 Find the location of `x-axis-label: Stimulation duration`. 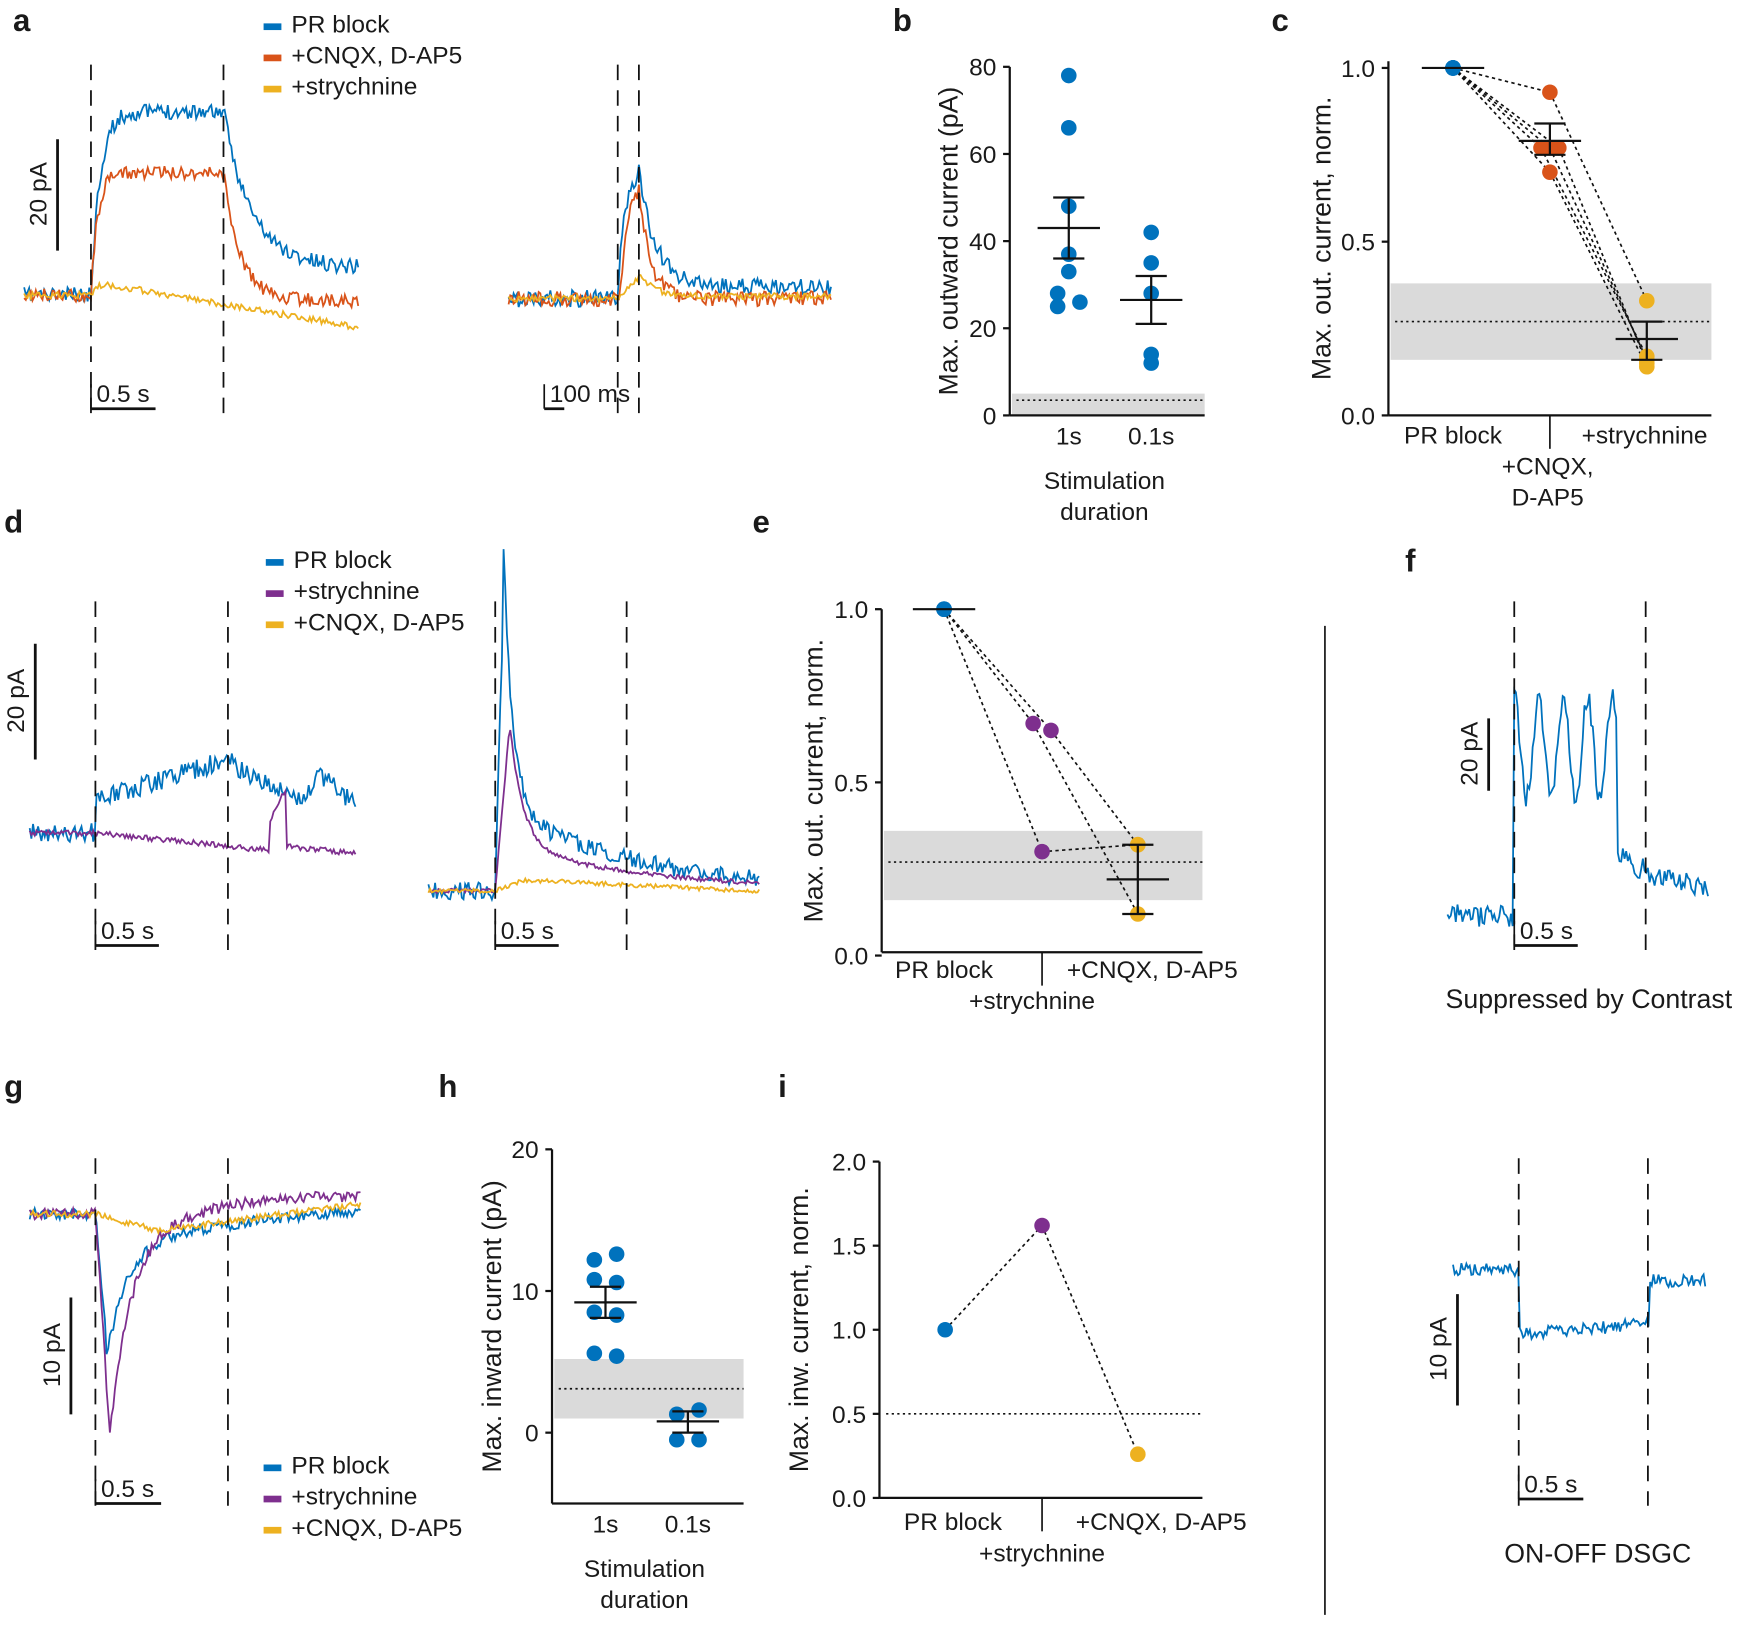

x-axis-label: Stimulation duration is located at coordinates (1104, 497).